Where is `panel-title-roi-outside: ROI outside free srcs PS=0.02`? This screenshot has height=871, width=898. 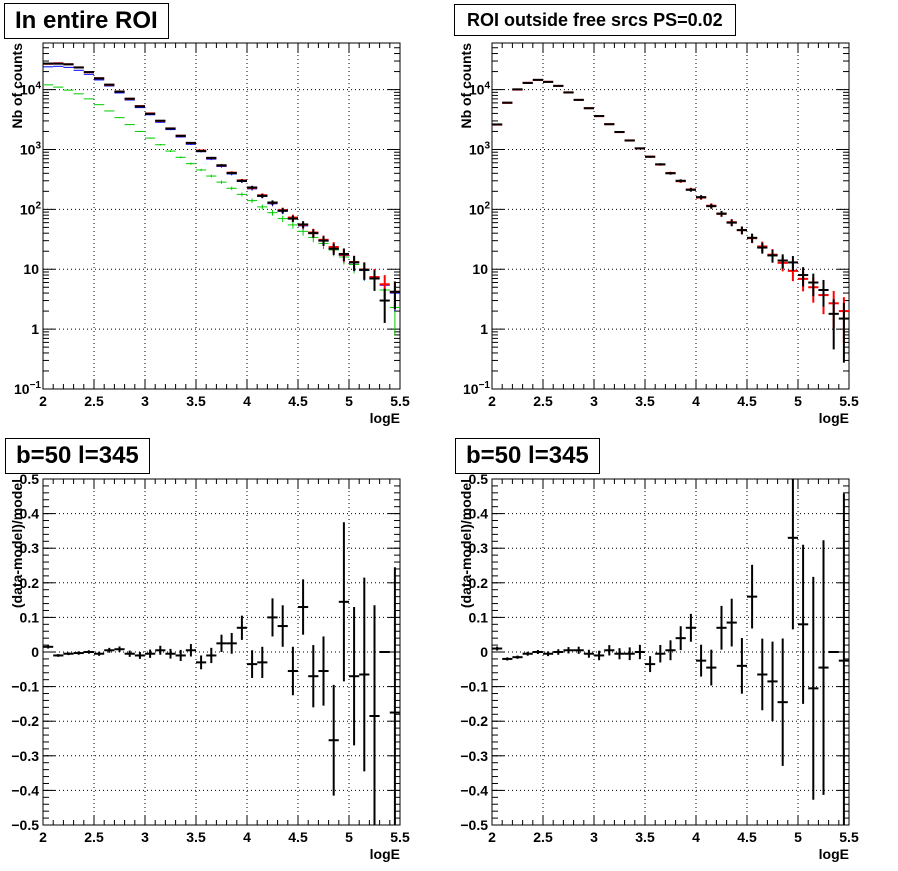
panel-title-roi-outside: ROI outside free srcs PS=0.02 is located at coordinates (595, 20).